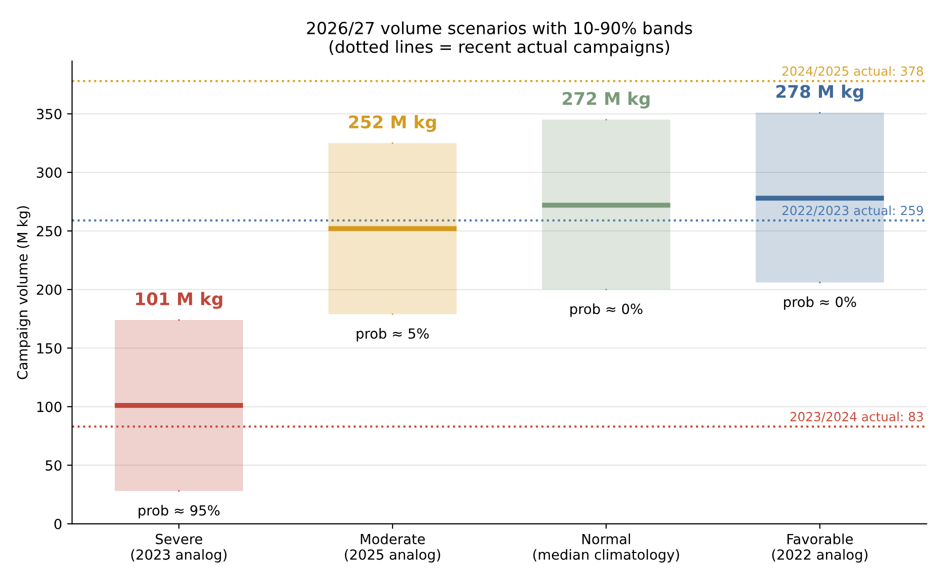 Image resolution: width=936 pixels, height=582 pixels. I want to click on annotation: 252 M kg, so click(392, 123).